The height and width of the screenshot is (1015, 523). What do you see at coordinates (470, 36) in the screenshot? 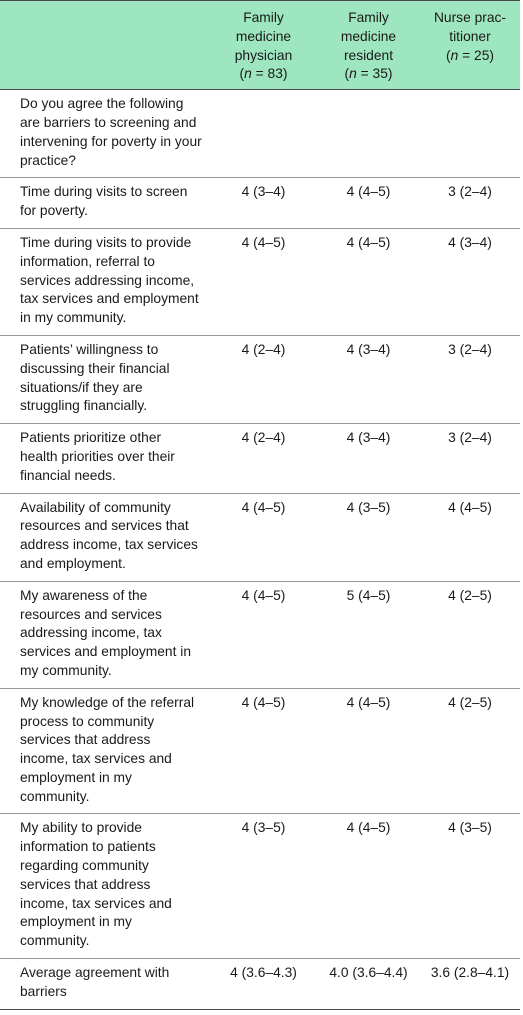
I see `column-header-line: titioner` at bounding box center [470, 36].